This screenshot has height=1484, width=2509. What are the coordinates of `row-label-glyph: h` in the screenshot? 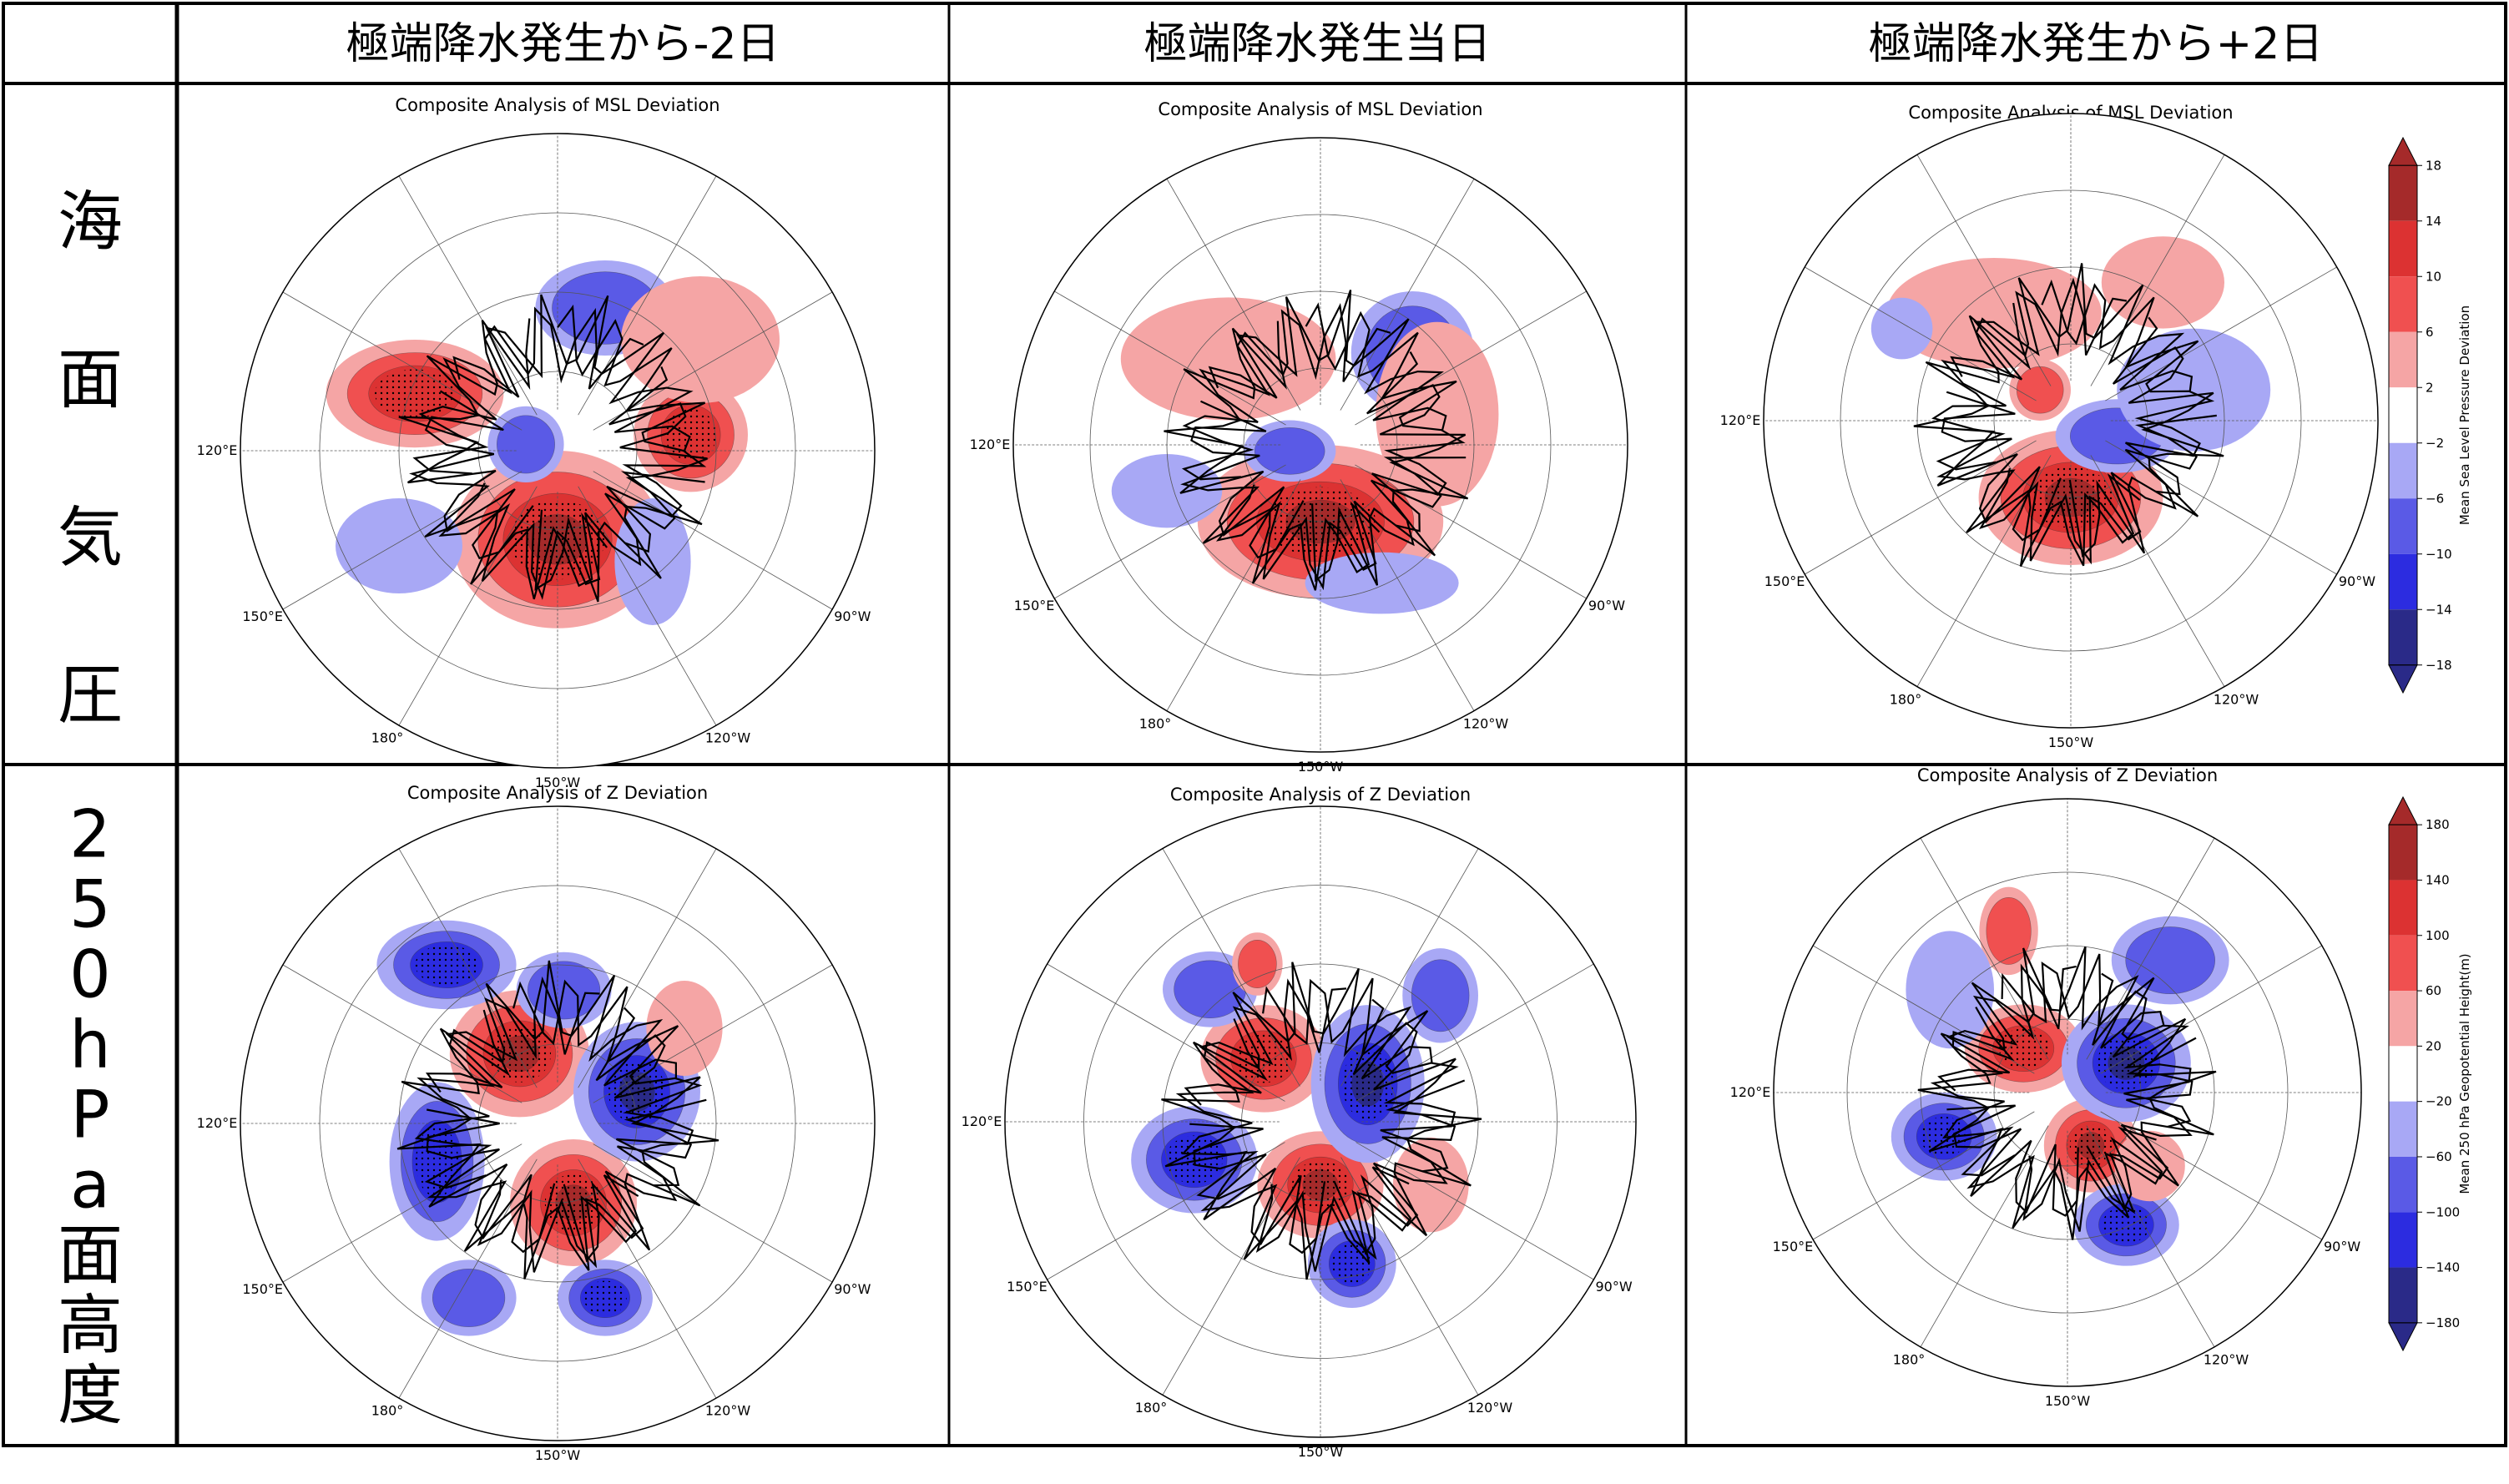 It's located at (89, 1045).